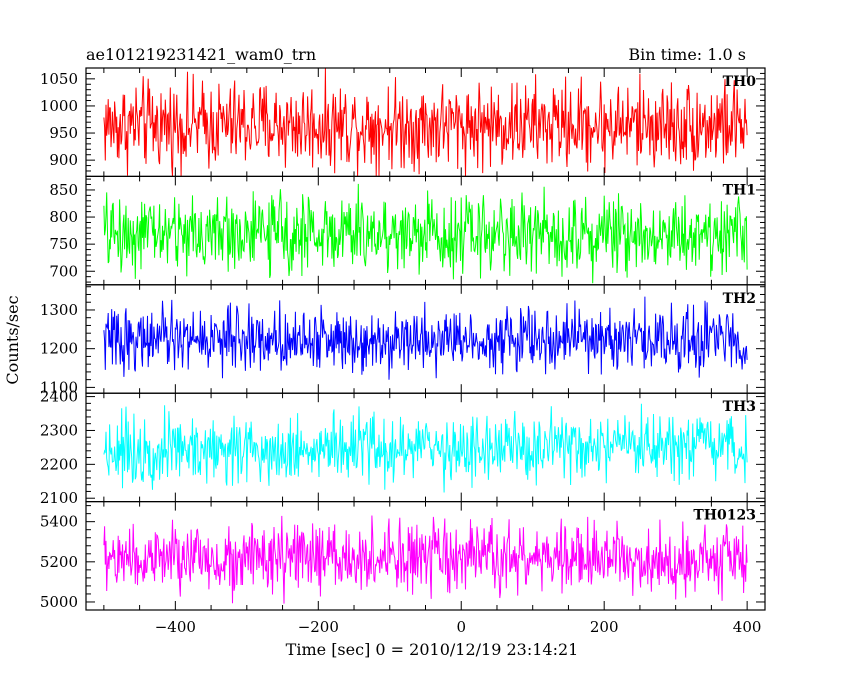  Describe the element at coordinates (59, 602) in the screenshot. I see `y-tick-label: 5000` at that location.